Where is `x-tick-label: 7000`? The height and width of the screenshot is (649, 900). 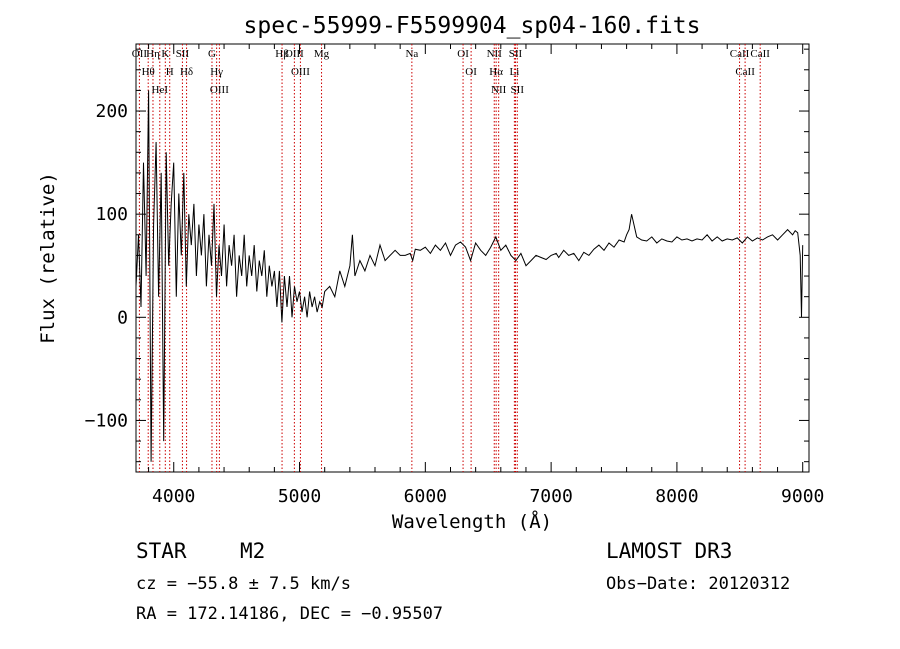
x-tick-label: 7000 is located at coordinates (550, 496).